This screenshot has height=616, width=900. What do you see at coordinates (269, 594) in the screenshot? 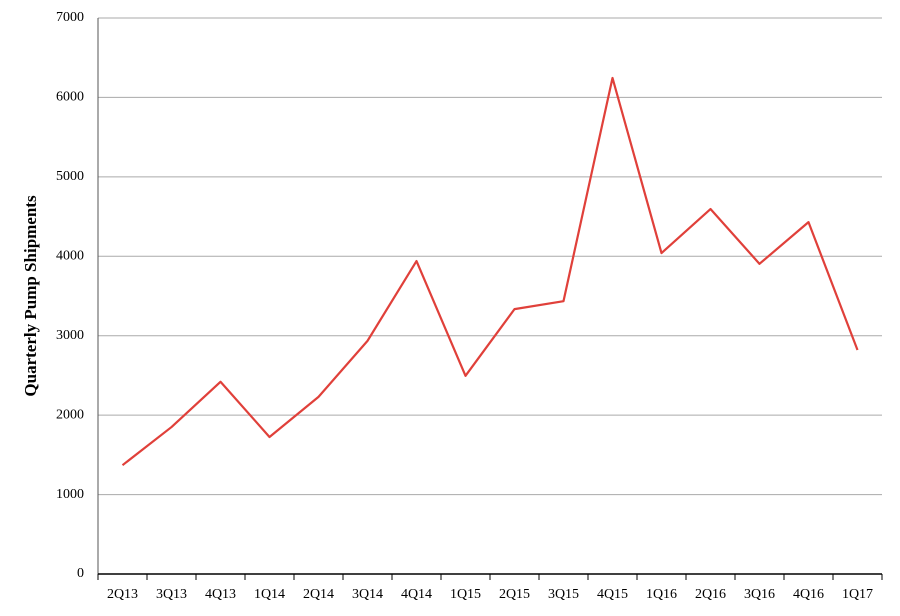
I see `x-tick-label: 1Q14` at bounding box center [269, 594].